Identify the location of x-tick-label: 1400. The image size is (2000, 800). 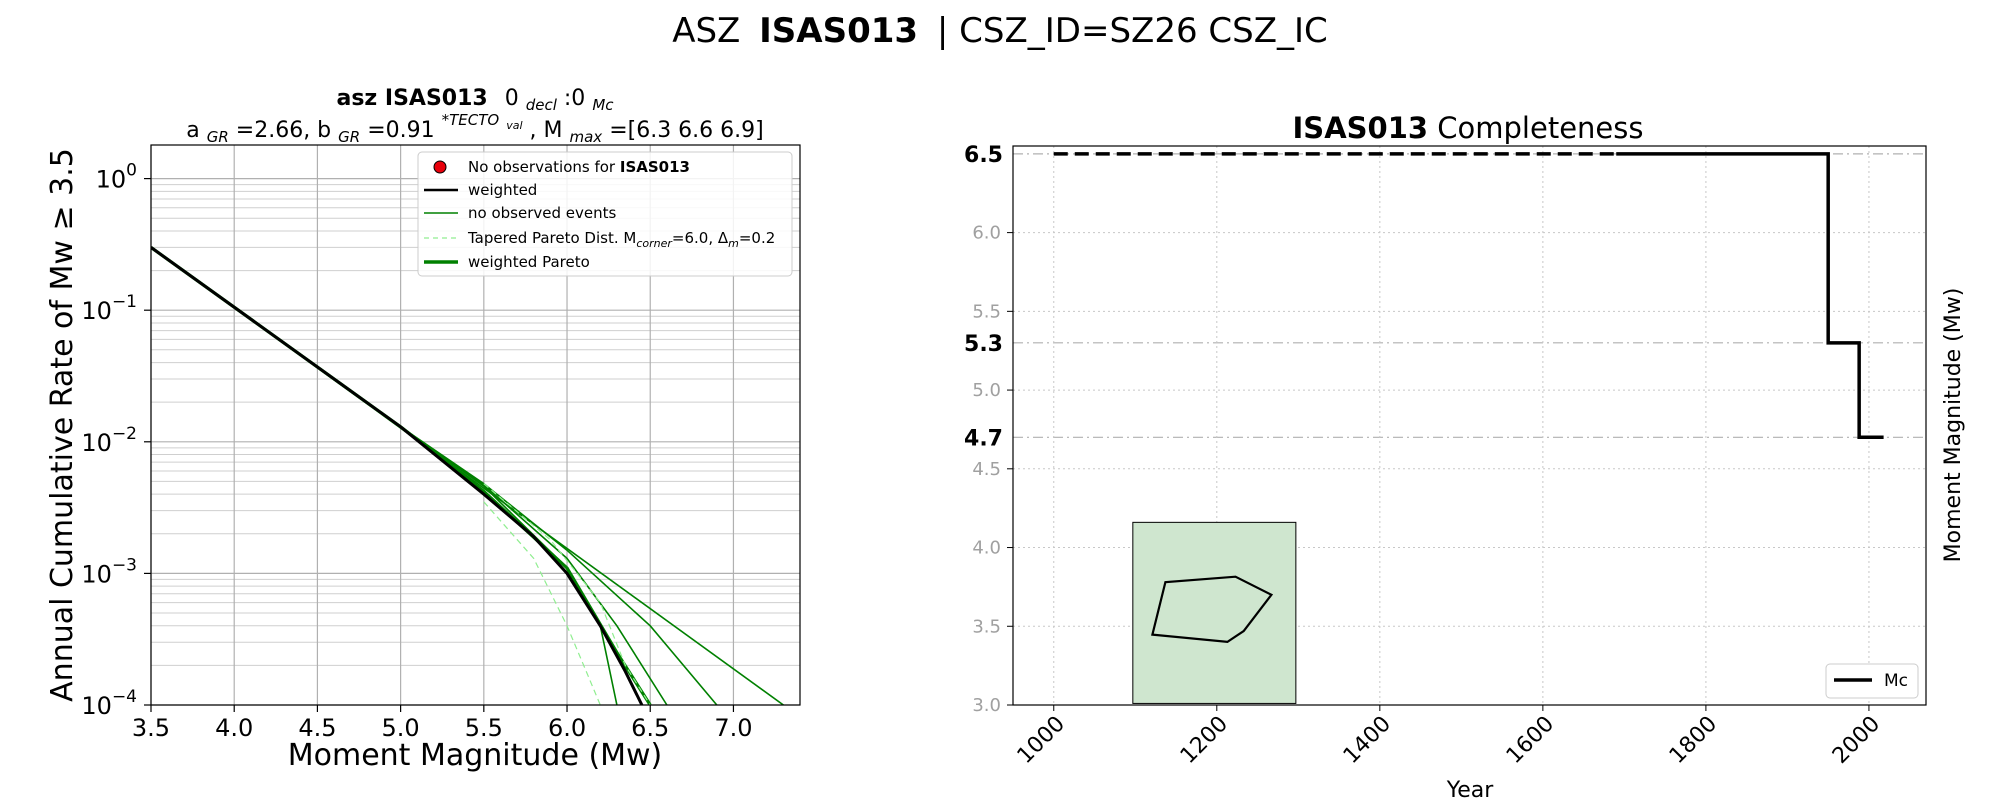
(1367, 740).